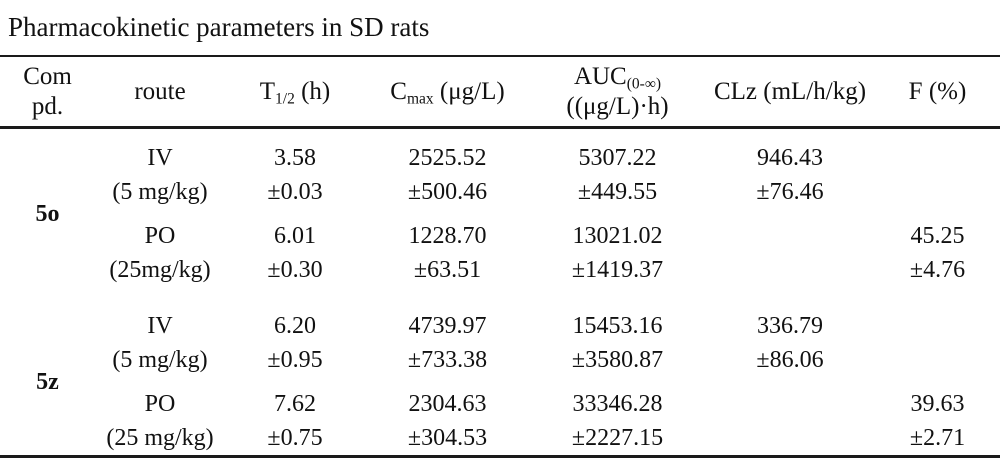 The height and width of the screenshot is (464, 1000). What do you see at coordinates (47, 76) in the screenshot?
I see `header-compound-line1: Com` at bounding box center [47, 76].